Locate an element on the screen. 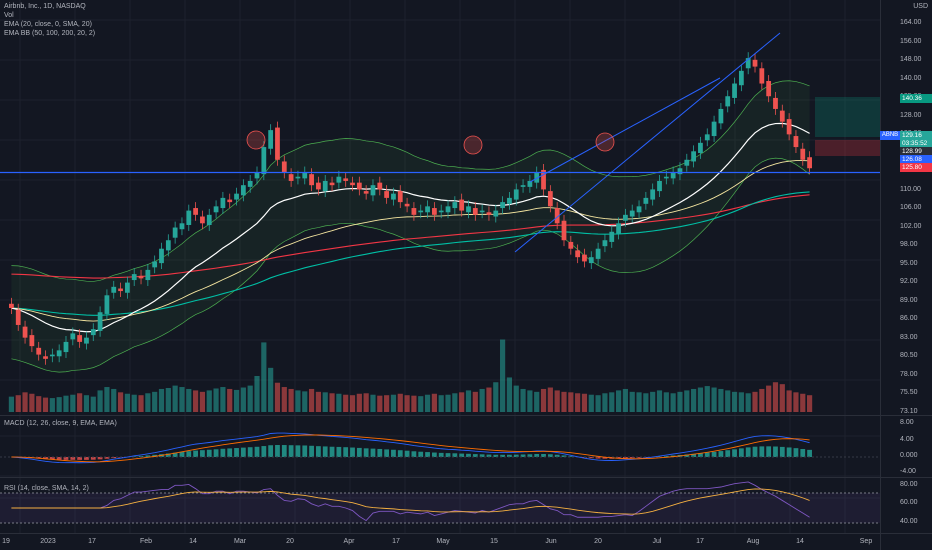  channel-upper-line is located at coordinates (625, 130).